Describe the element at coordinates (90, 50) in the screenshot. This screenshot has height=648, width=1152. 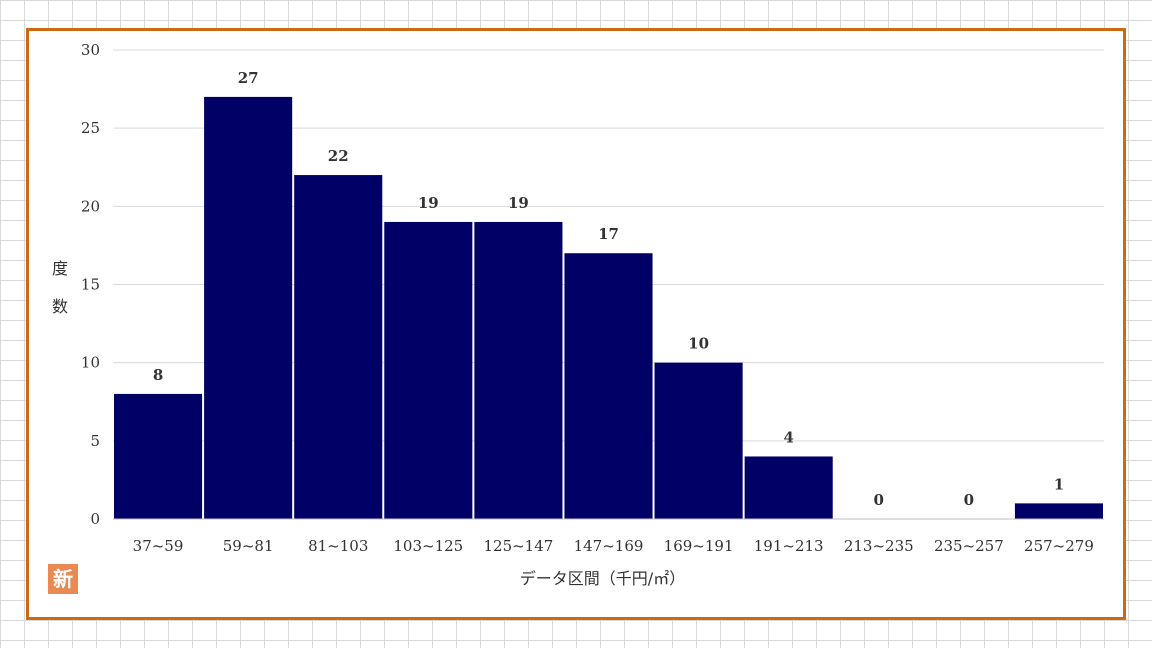
I see `y-tick-label-6: 30` at that location.